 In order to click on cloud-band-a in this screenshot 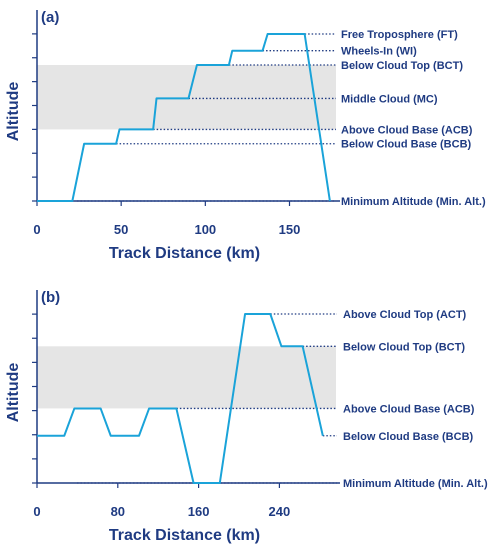, I will do `click(186, 97)`.